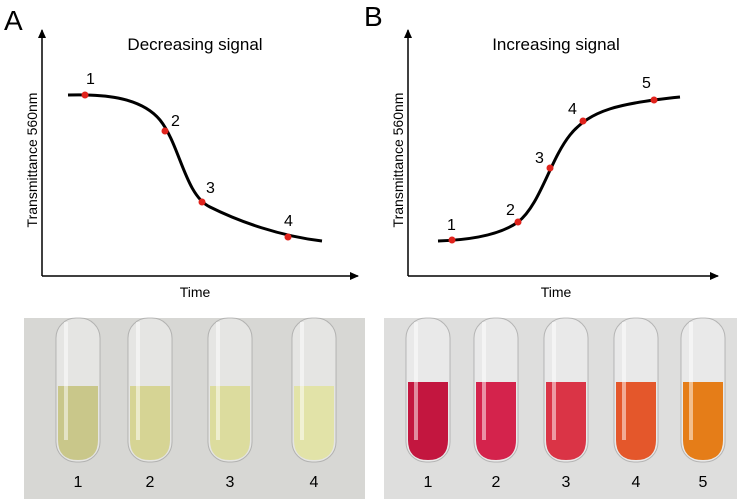 The height and width of the screenshot is (503, 738). What do you see at coordinates (556, 44) in the screenshot?
I see `panel-title: Increasing signal` at bounding box center [556, 44].